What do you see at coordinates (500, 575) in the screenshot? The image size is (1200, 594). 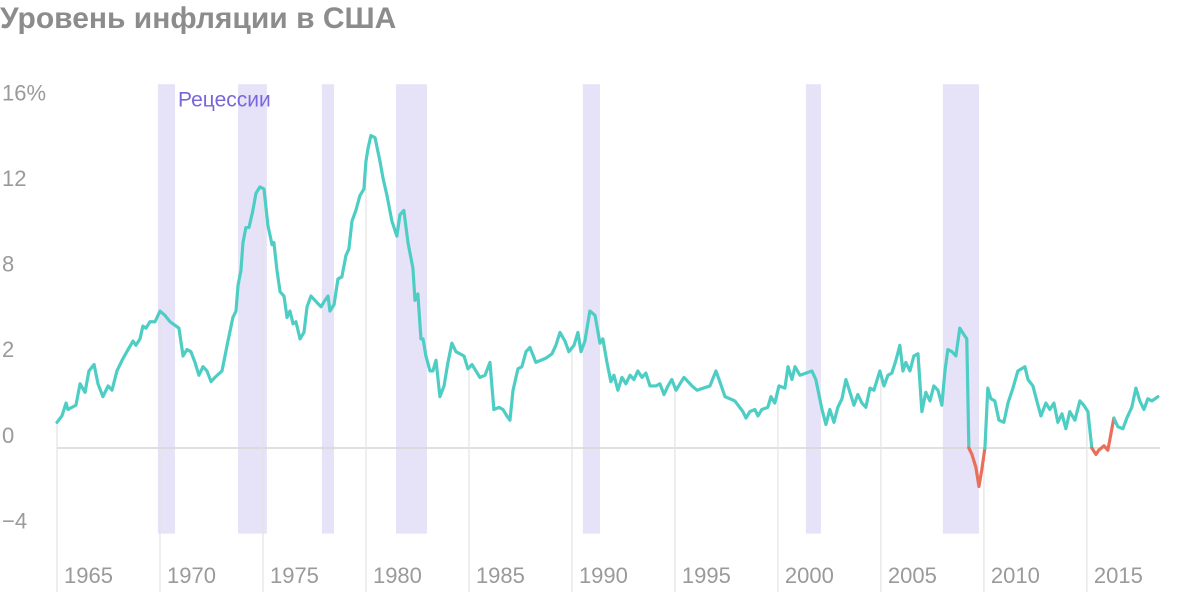 I see `x-tick-label: 1985` at bounding box center [500, 575].